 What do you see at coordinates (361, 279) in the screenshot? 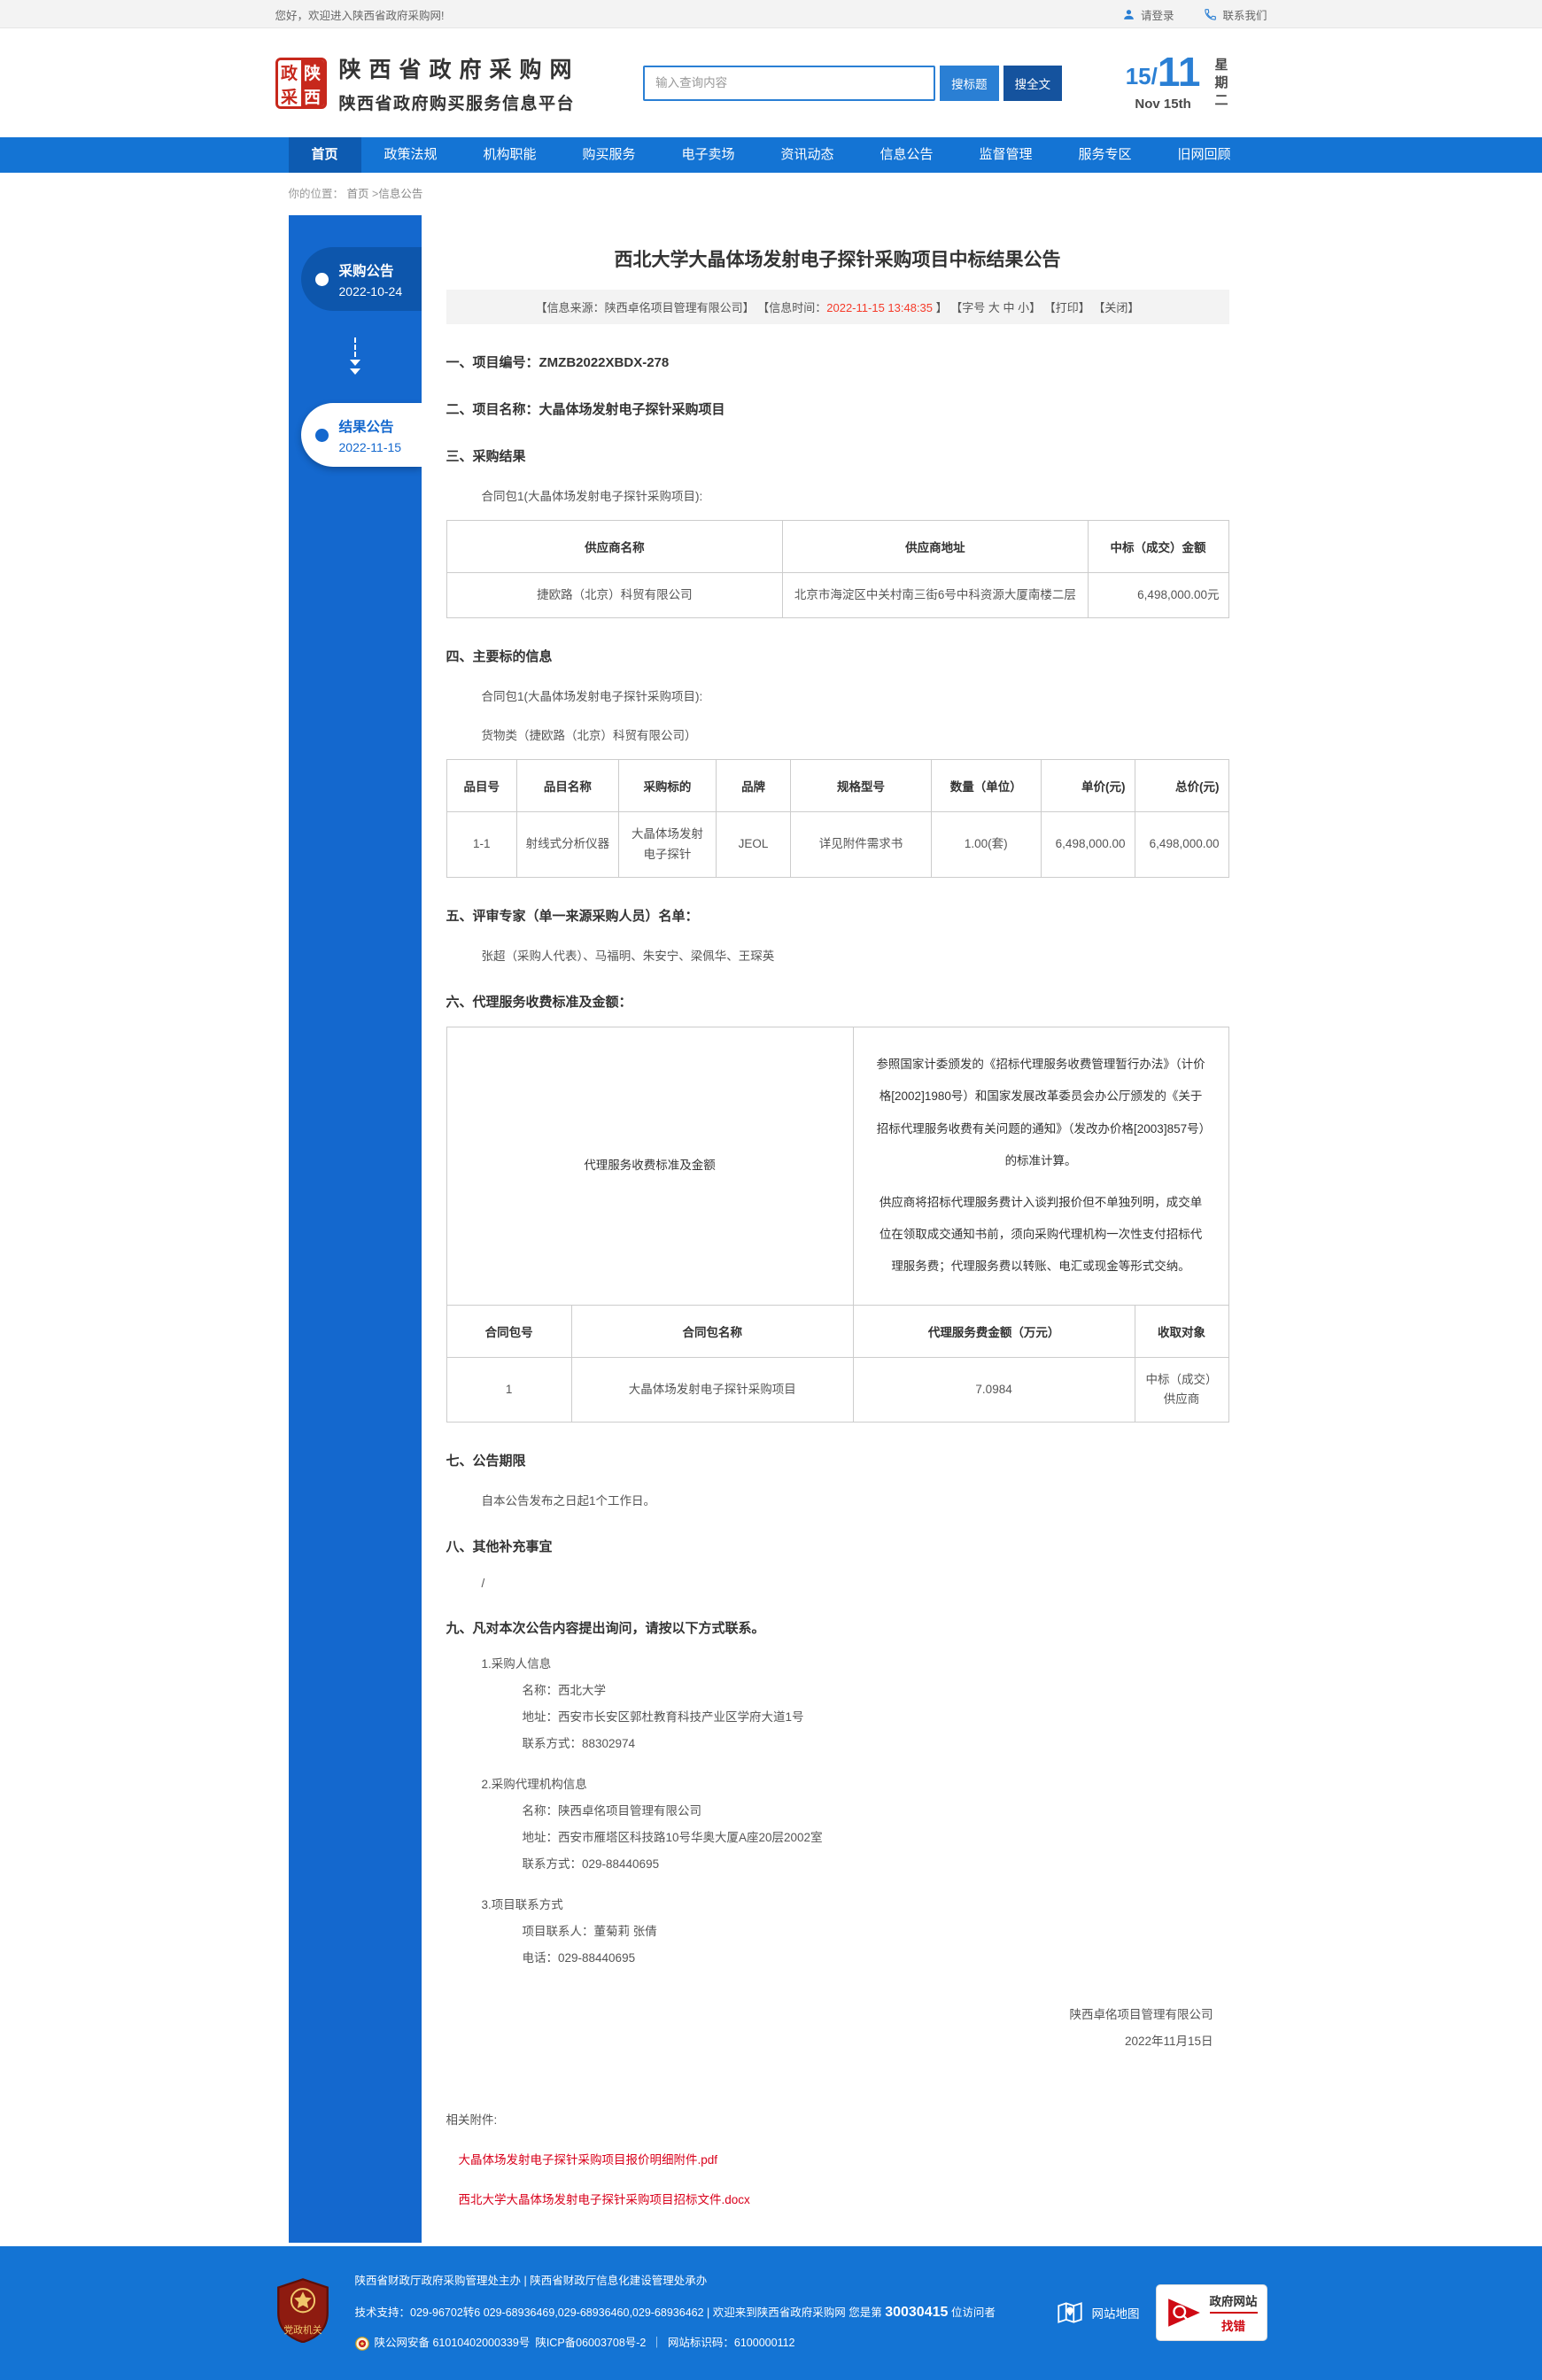
I see `timeline-step-procurement-notice: 采购公告 2022-10-24` at bounding box center [361, 279].